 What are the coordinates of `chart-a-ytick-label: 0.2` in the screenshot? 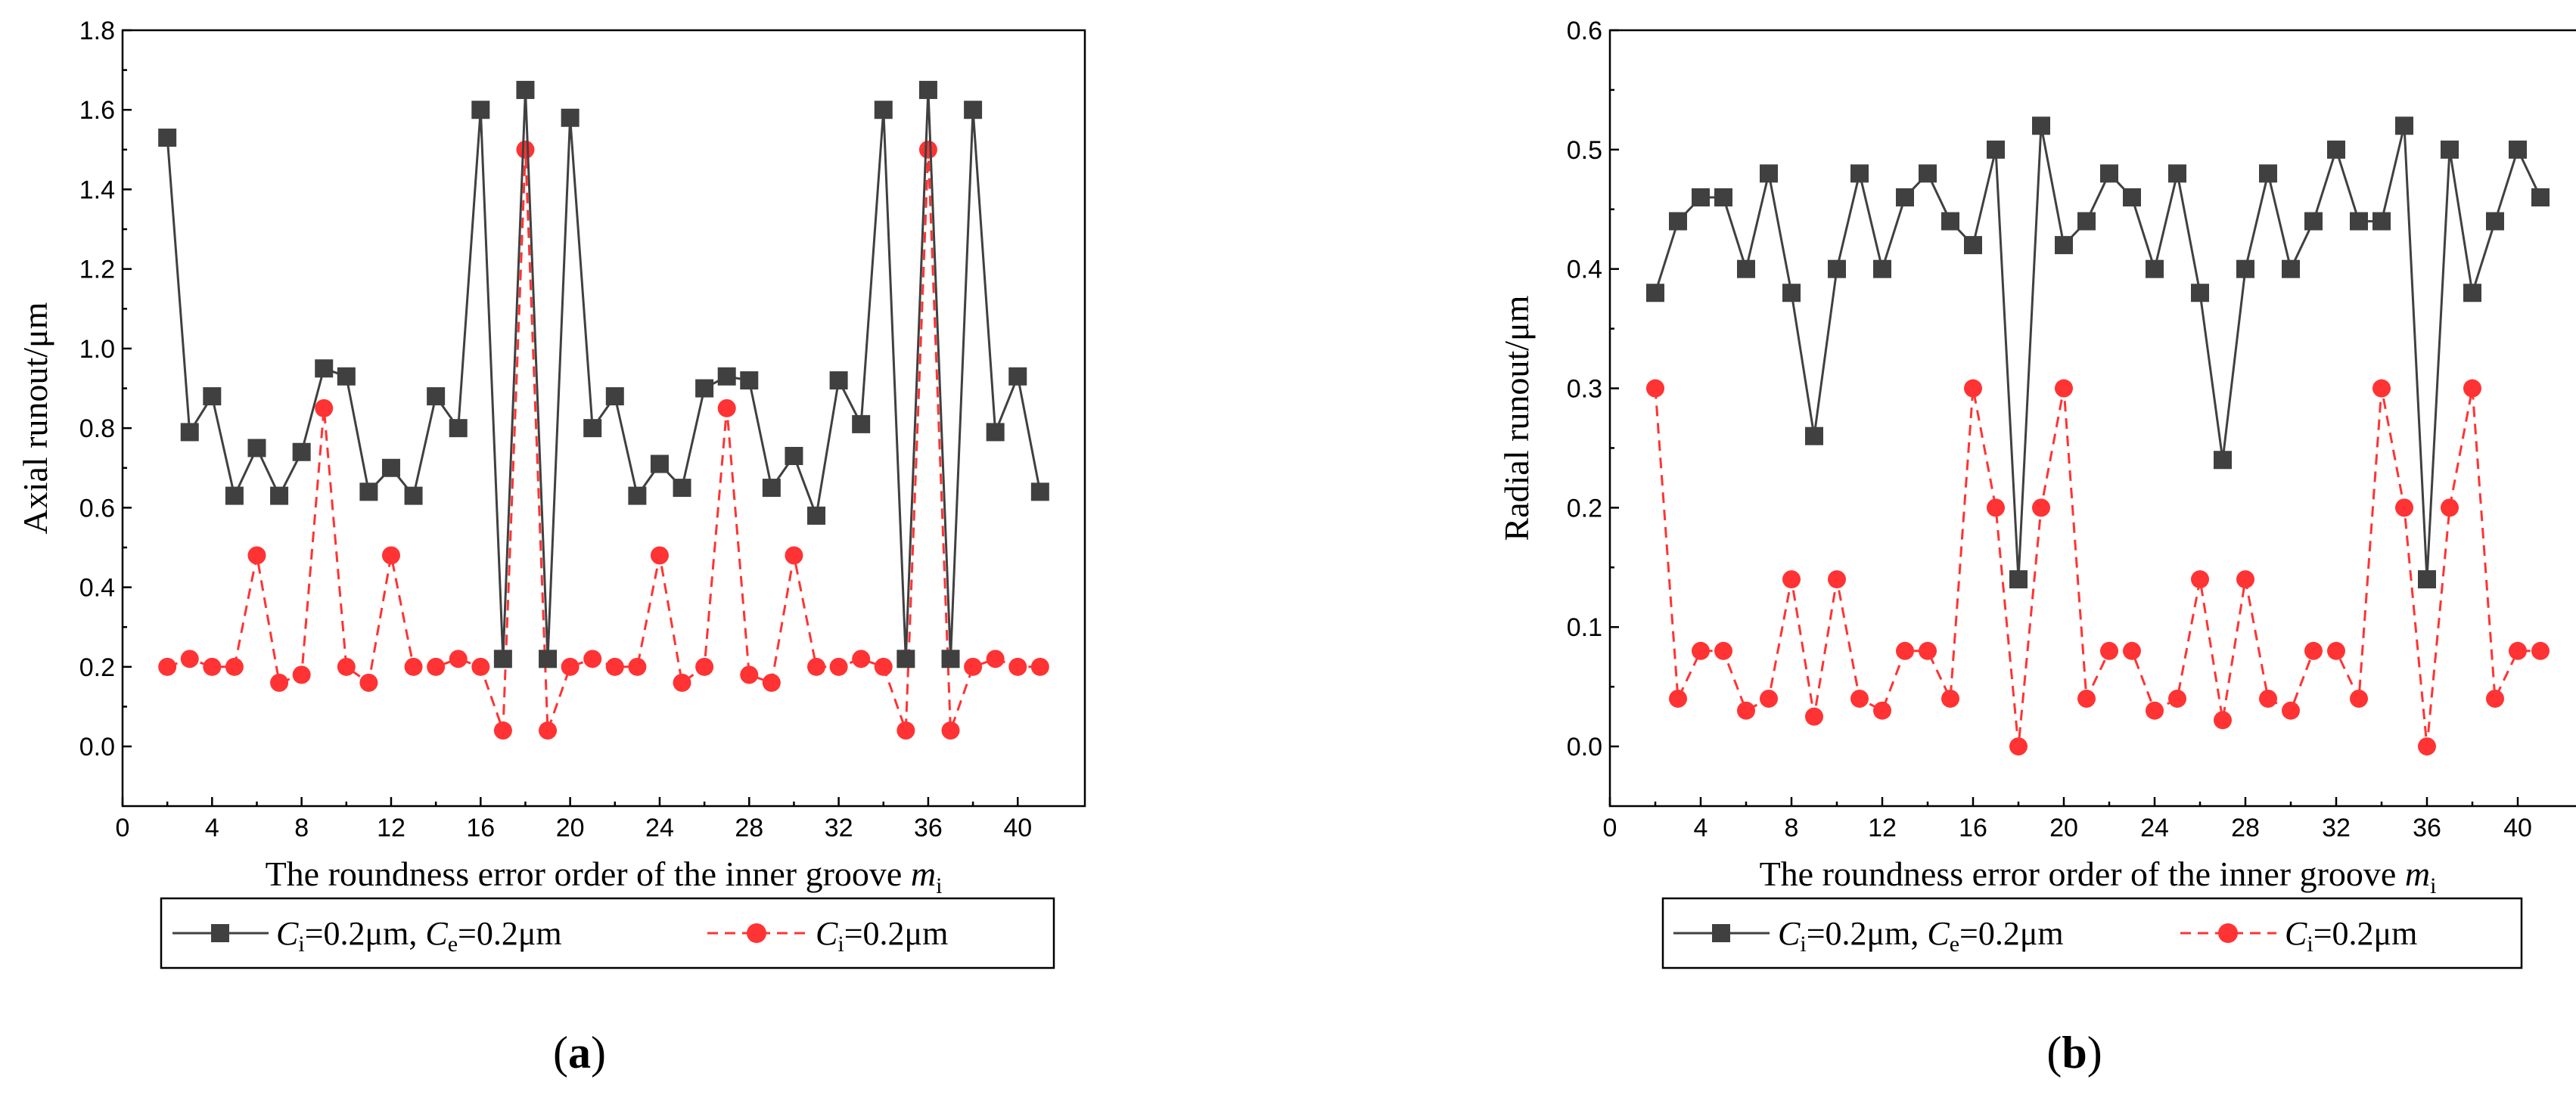 It's located at (97, 667).